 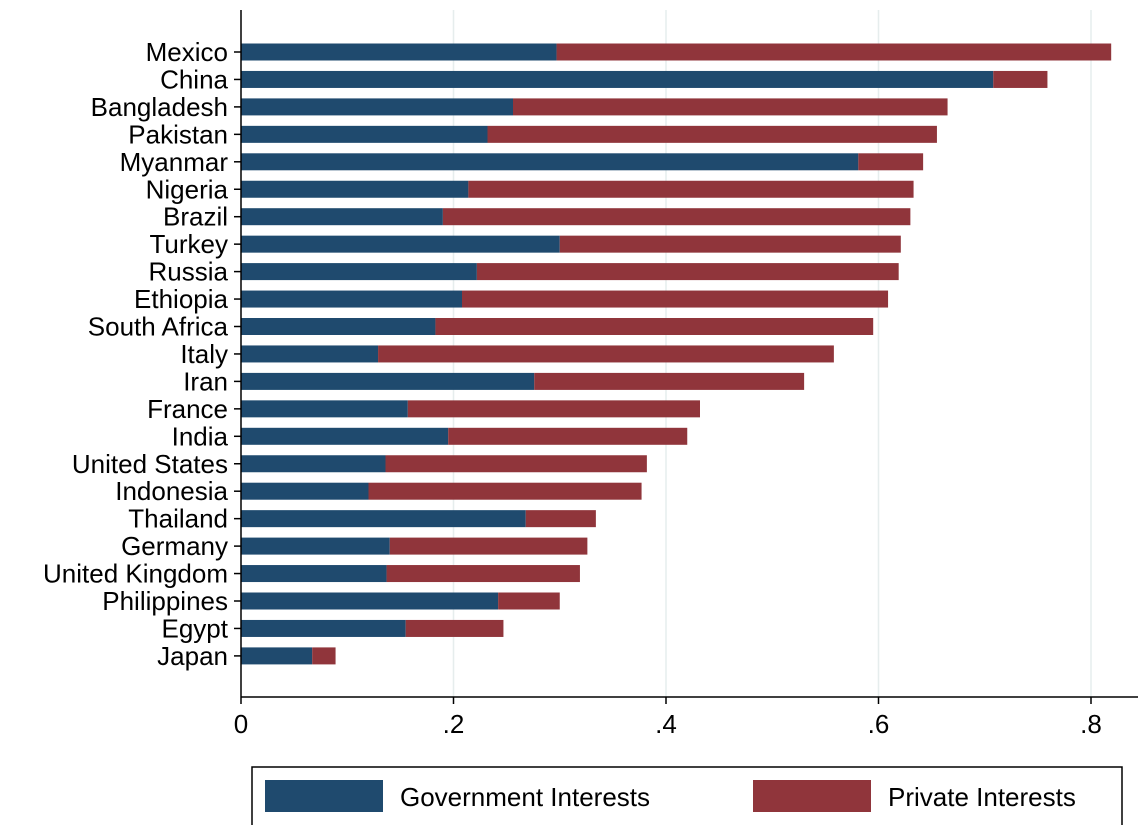 What do you see at coordinates (666, 724) in the screenshot?
I see `x-tick-label: .4` at bounding box center [666, 724].